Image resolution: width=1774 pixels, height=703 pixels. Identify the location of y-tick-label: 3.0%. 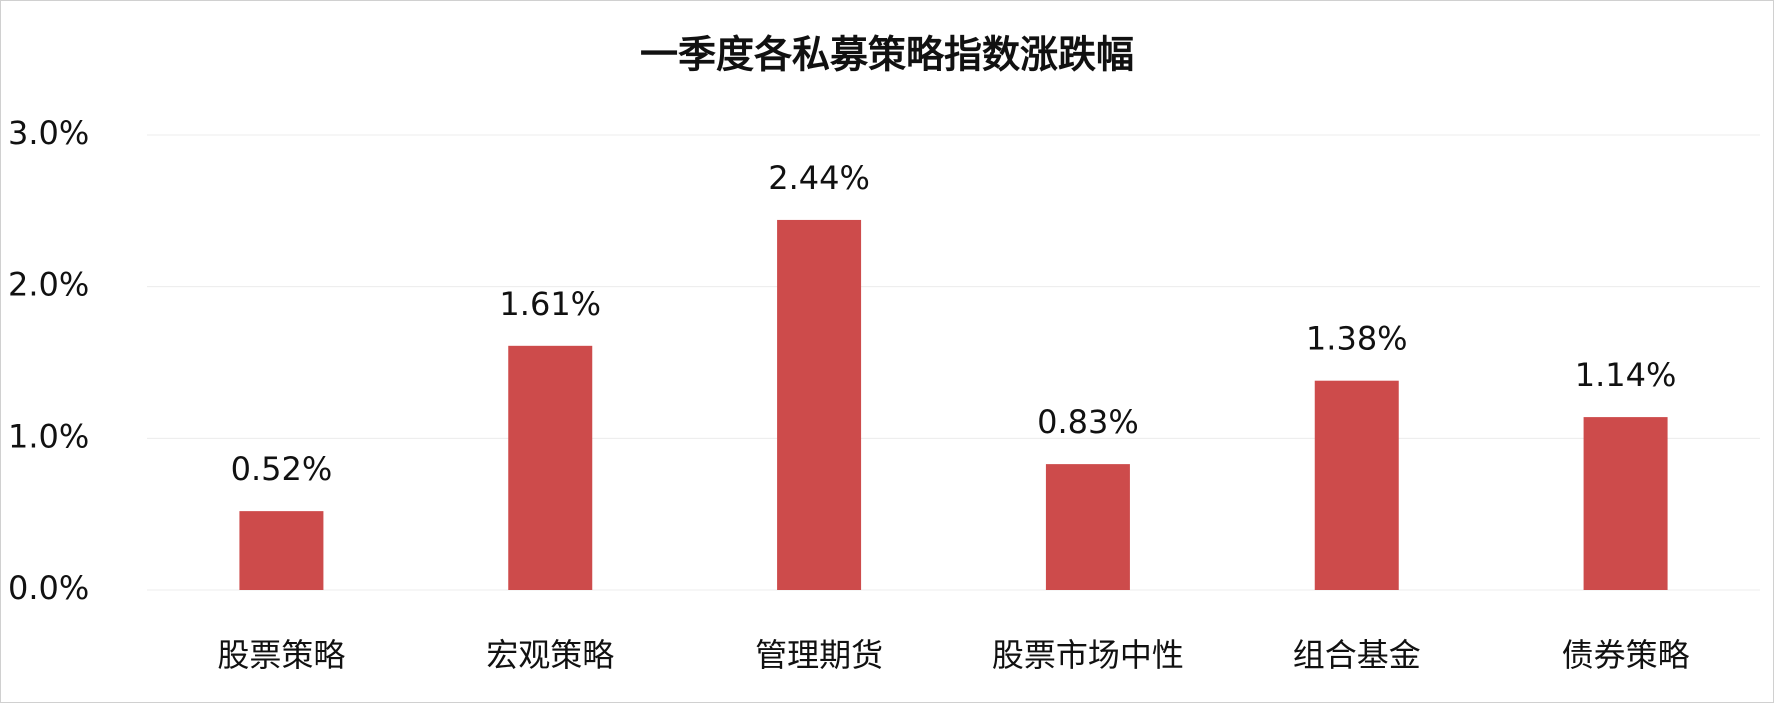
(48, 133).